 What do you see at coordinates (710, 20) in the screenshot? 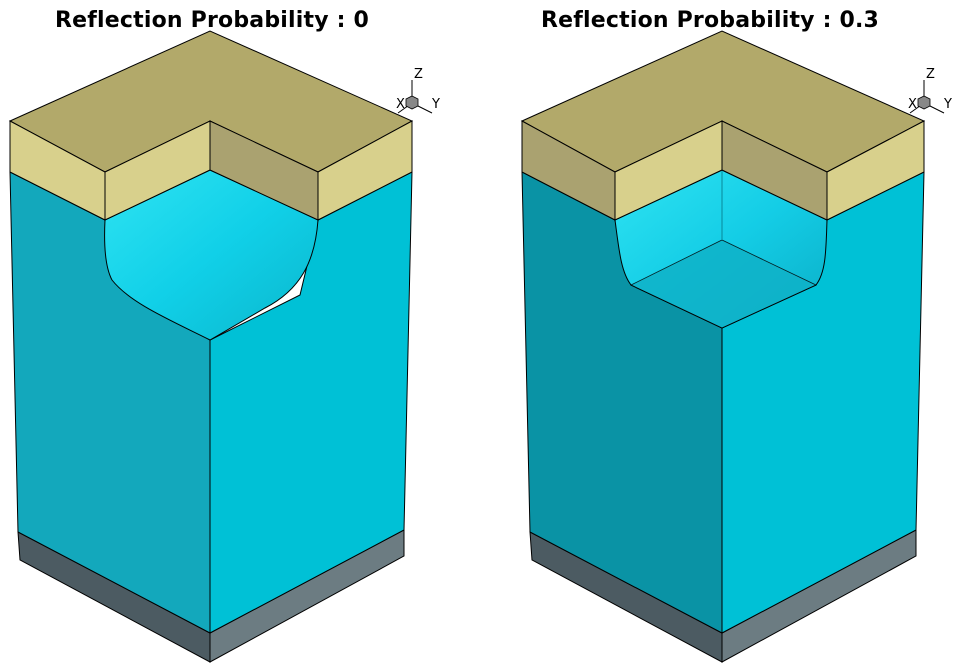
I see `panel-title: Reflection Probability : 0.3` at bounding box center [710, 20].